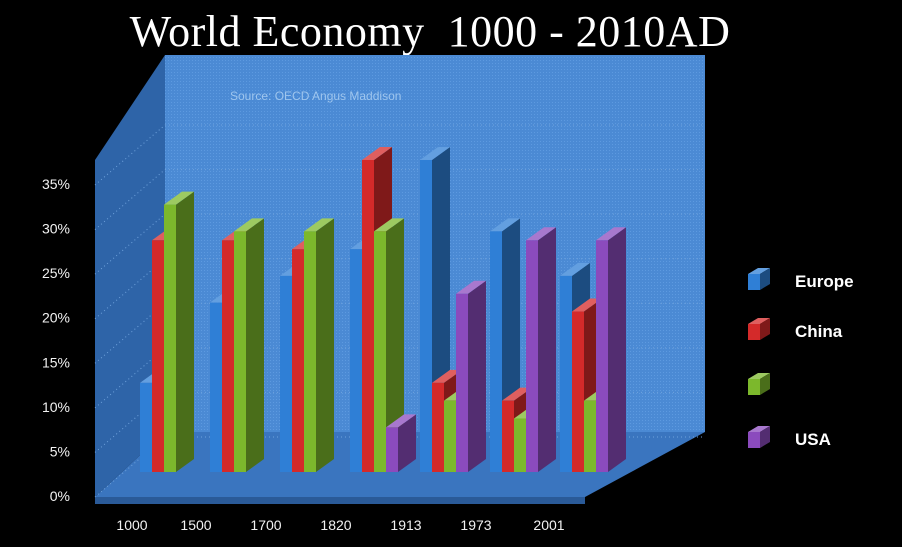 This screenshot has height=547, width=902. What do you see at coordinates (789, 437) in the screenshot?
I see `legend-item-usa: USA` at bounding box center [789, 437].